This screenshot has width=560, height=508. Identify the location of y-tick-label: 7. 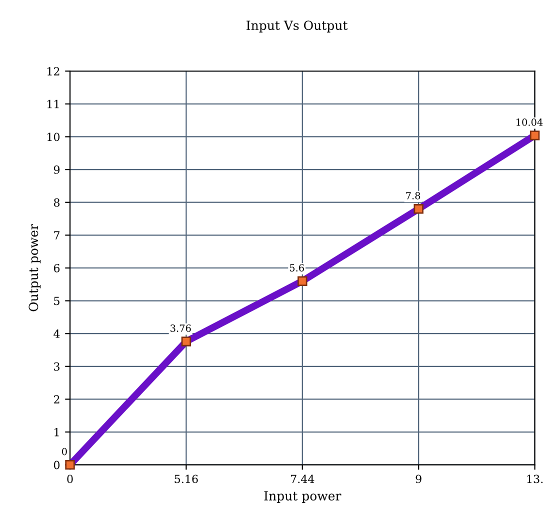
(57, 235).